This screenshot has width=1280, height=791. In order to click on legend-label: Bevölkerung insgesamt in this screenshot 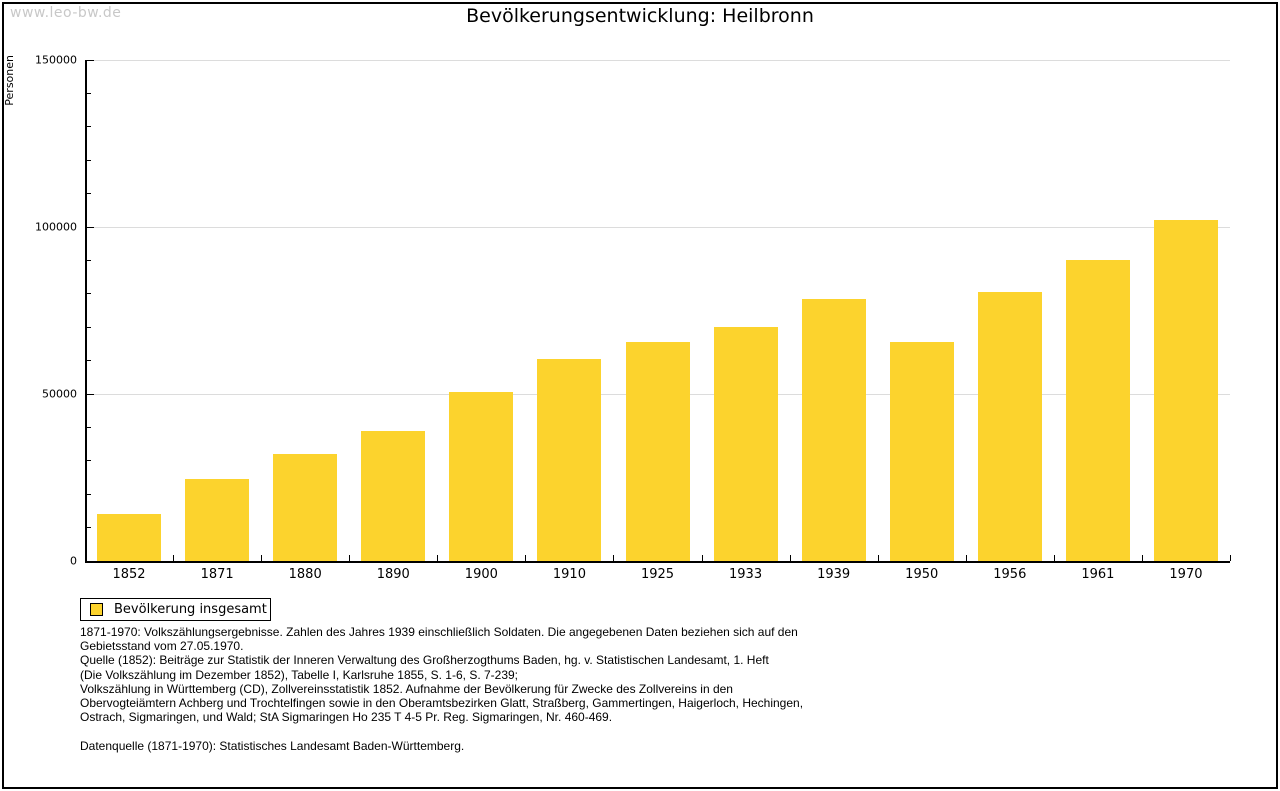, I will do `click(190, 609)`.